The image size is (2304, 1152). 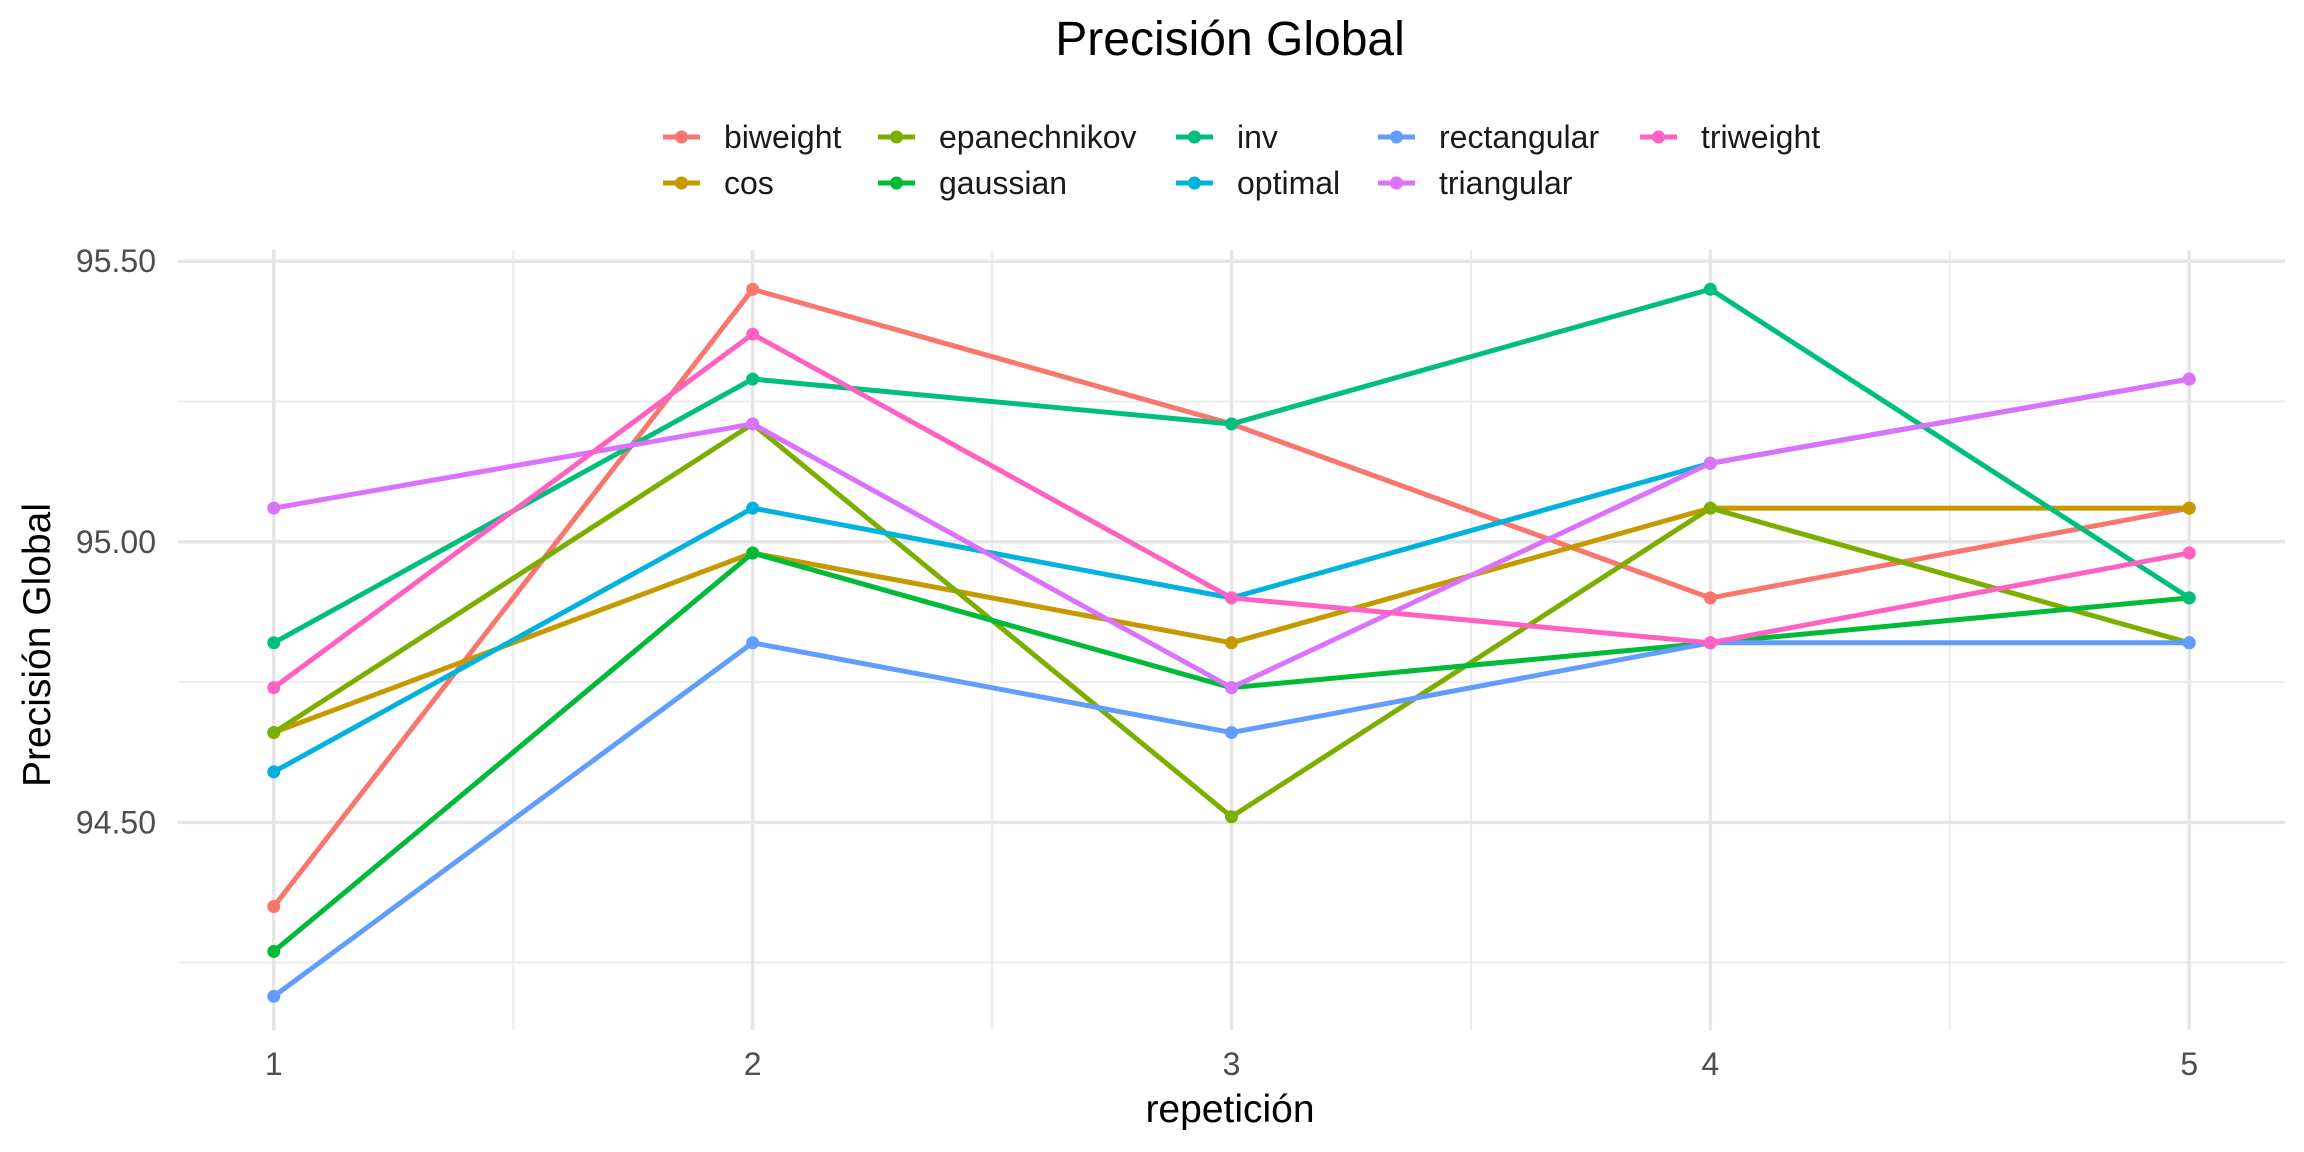 I want to click on legend-item-inv: inv, so click(x=1227, y=137).